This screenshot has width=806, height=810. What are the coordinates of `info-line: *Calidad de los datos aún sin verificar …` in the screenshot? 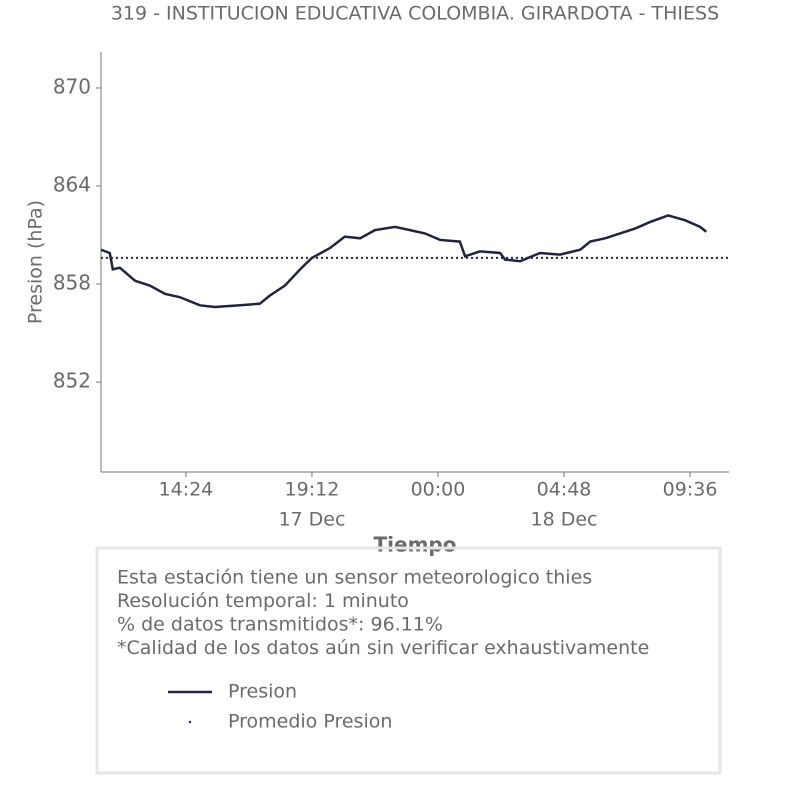 It's located at (383, 648).